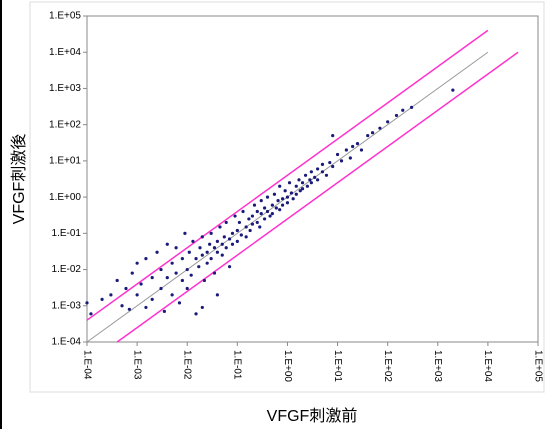  I want to click on y-axis-title: VFGF刺激後, so click(19, 179).